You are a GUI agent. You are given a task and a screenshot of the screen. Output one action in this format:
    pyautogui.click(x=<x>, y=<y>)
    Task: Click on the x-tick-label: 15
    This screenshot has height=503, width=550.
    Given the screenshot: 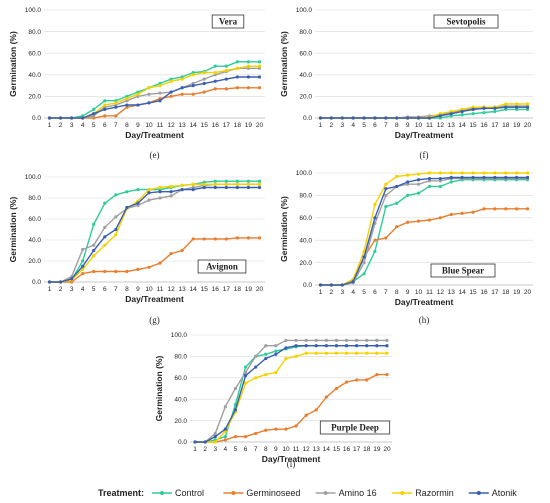 What is the action you would take?
    pyautogui.click(x=205, y=289)
    